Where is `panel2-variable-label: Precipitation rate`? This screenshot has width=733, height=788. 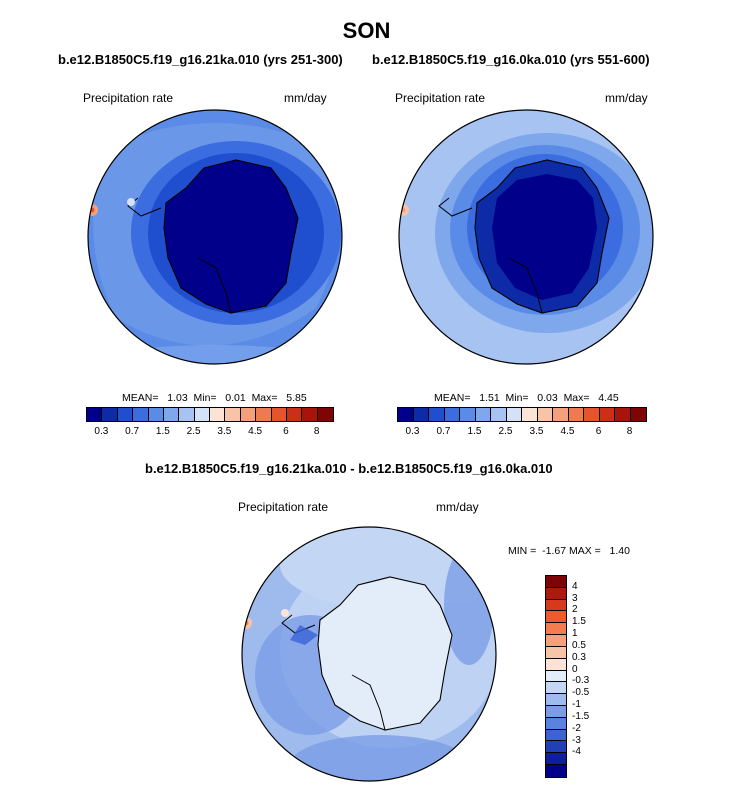 panel2-variable-label: Precipitation rate is located at coordinates (440, 98).